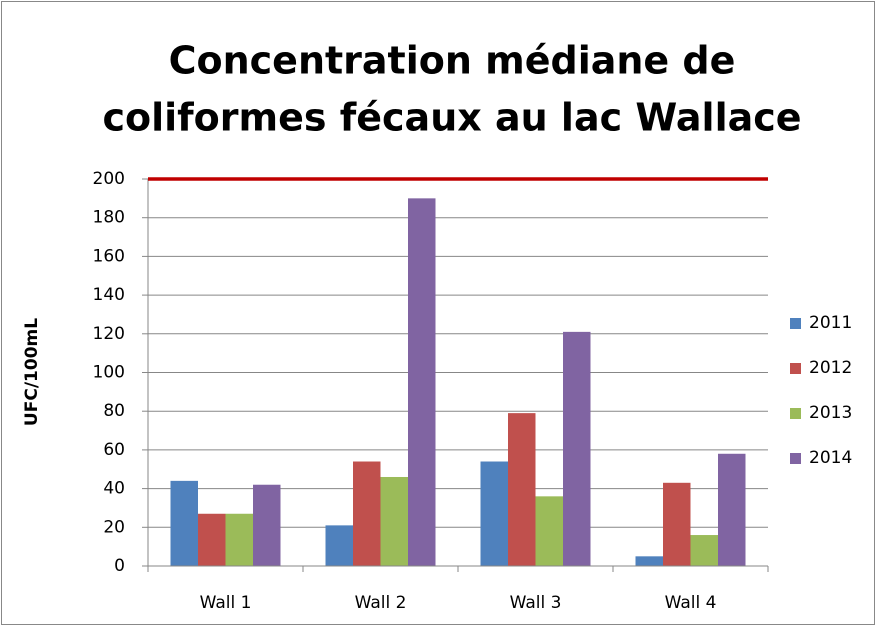 The height and width of the screenshot is (630, 878). I want to click on y-axis-label: UFC/100mL, so click(32, 372).